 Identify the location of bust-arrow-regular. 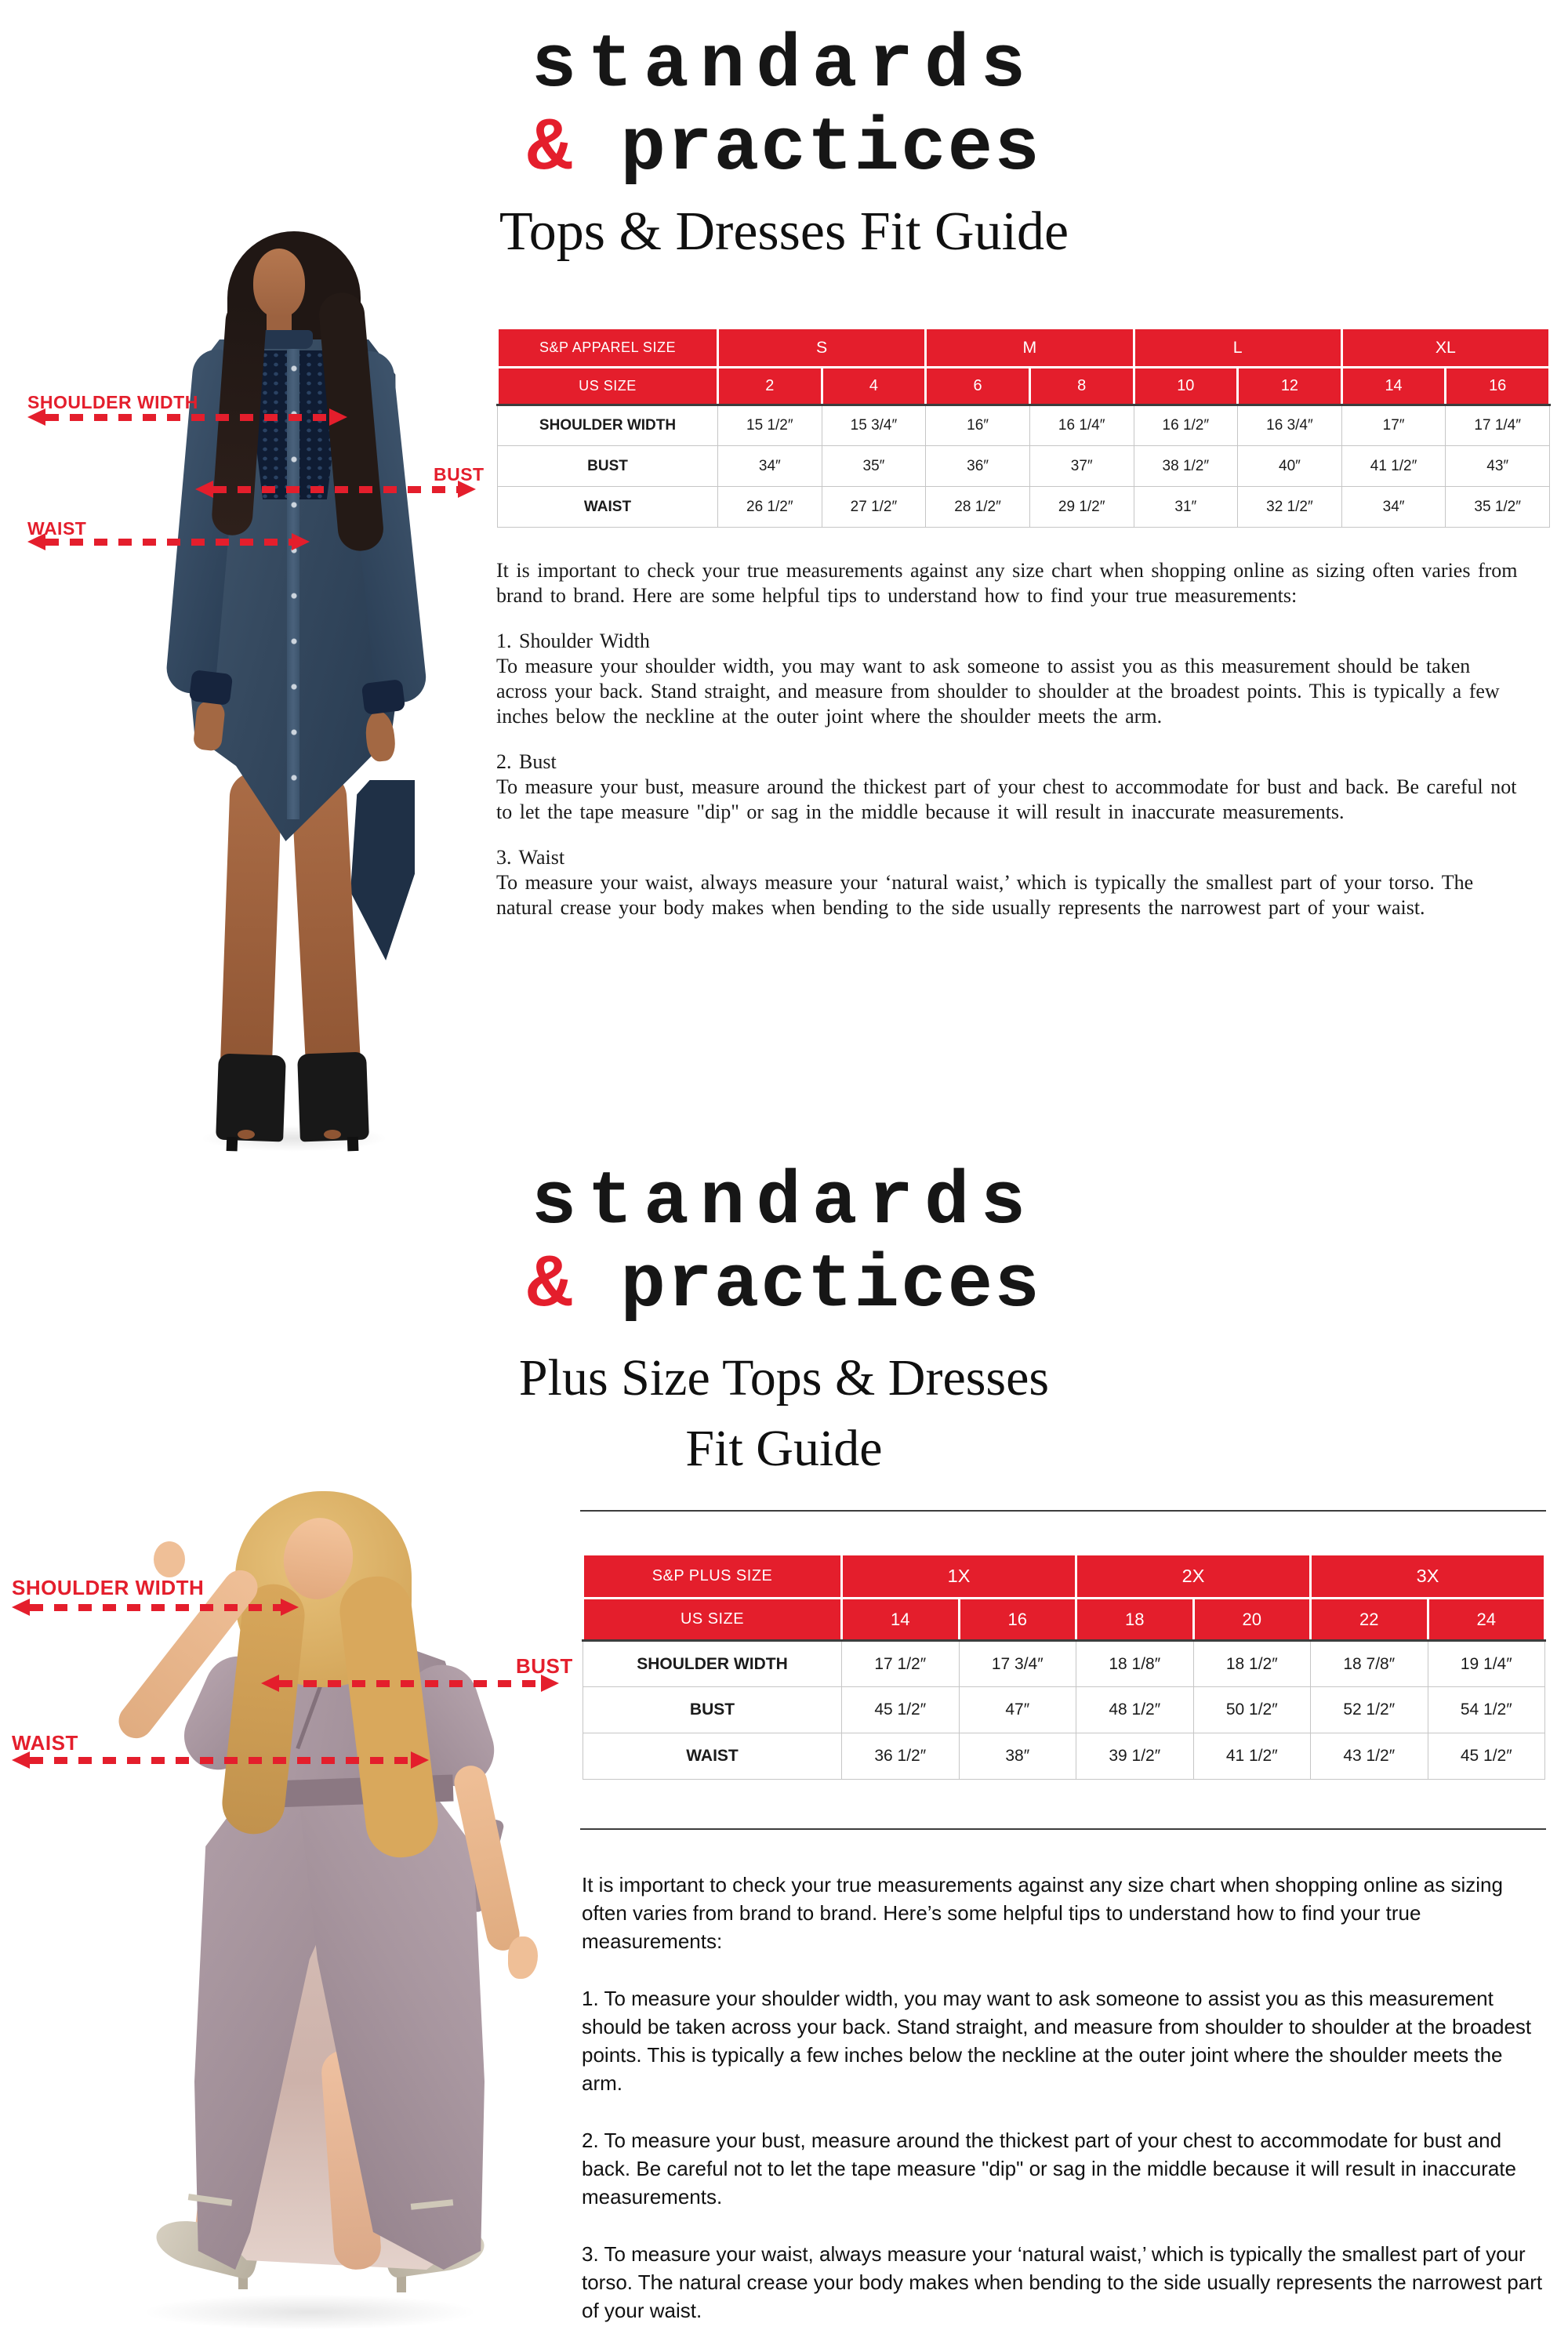
(335, 489).